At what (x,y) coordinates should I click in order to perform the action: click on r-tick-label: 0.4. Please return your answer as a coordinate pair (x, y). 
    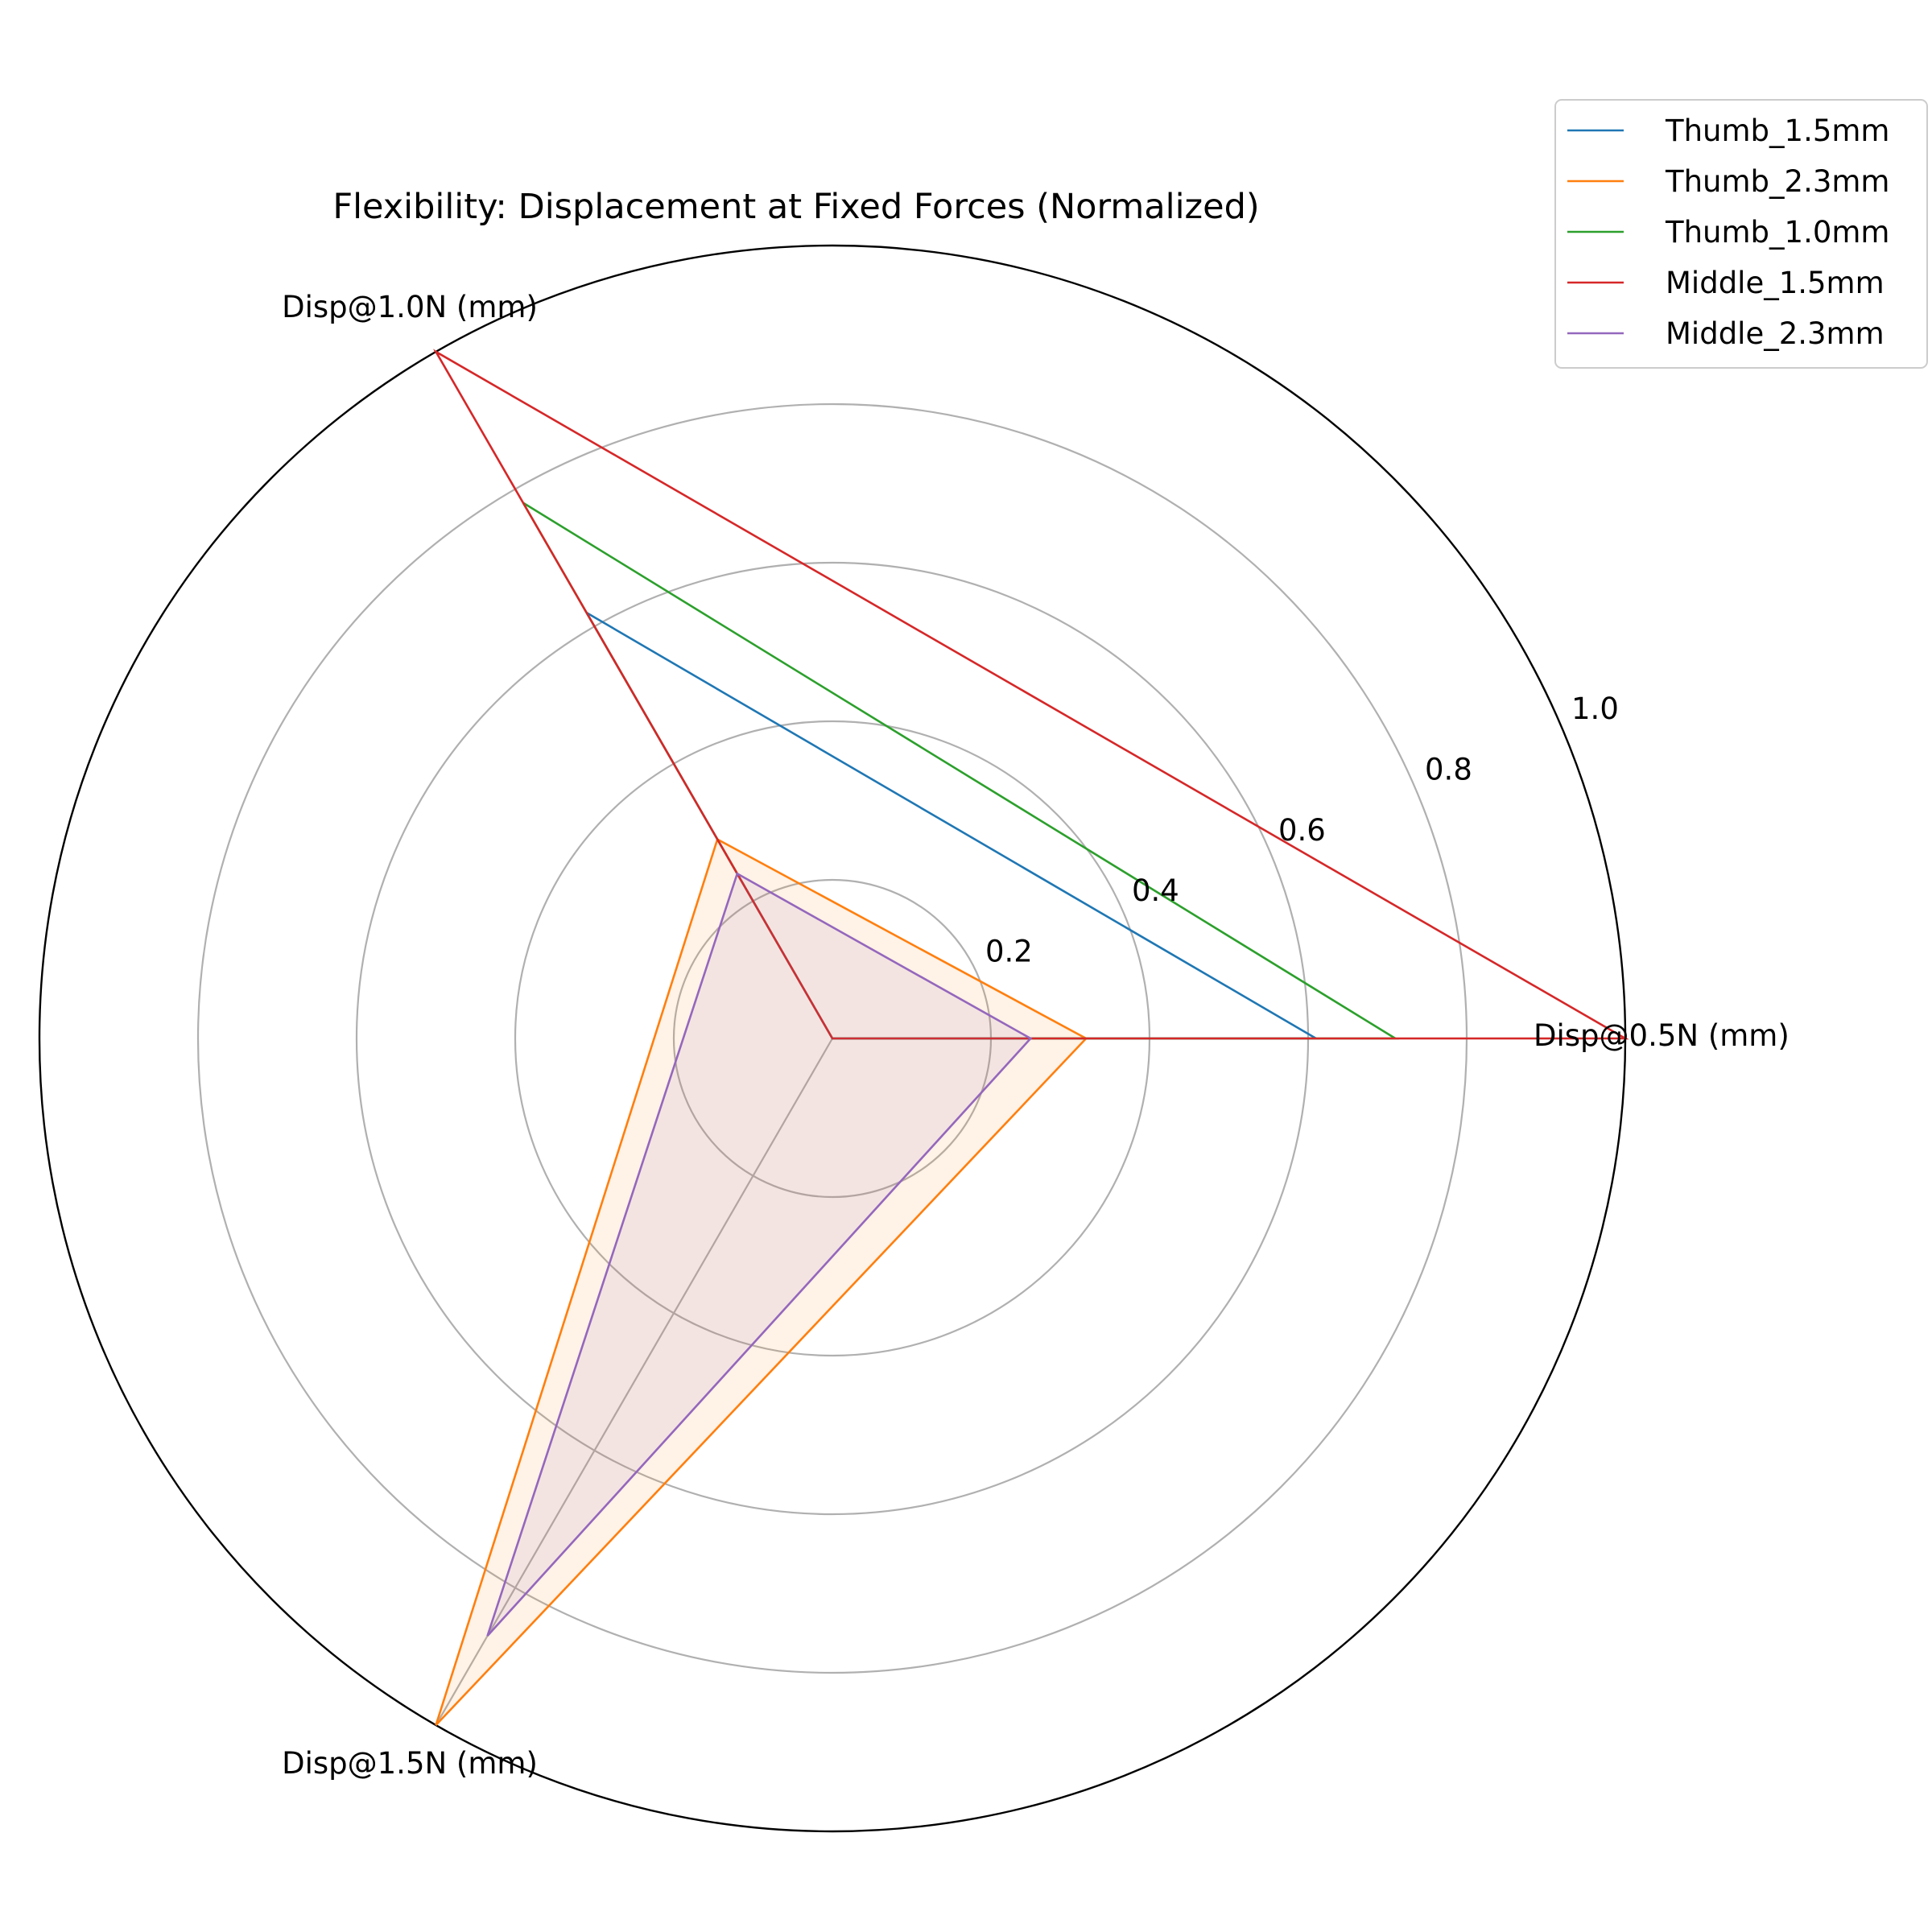
    Looking at the image, I should click on (1155, 890).